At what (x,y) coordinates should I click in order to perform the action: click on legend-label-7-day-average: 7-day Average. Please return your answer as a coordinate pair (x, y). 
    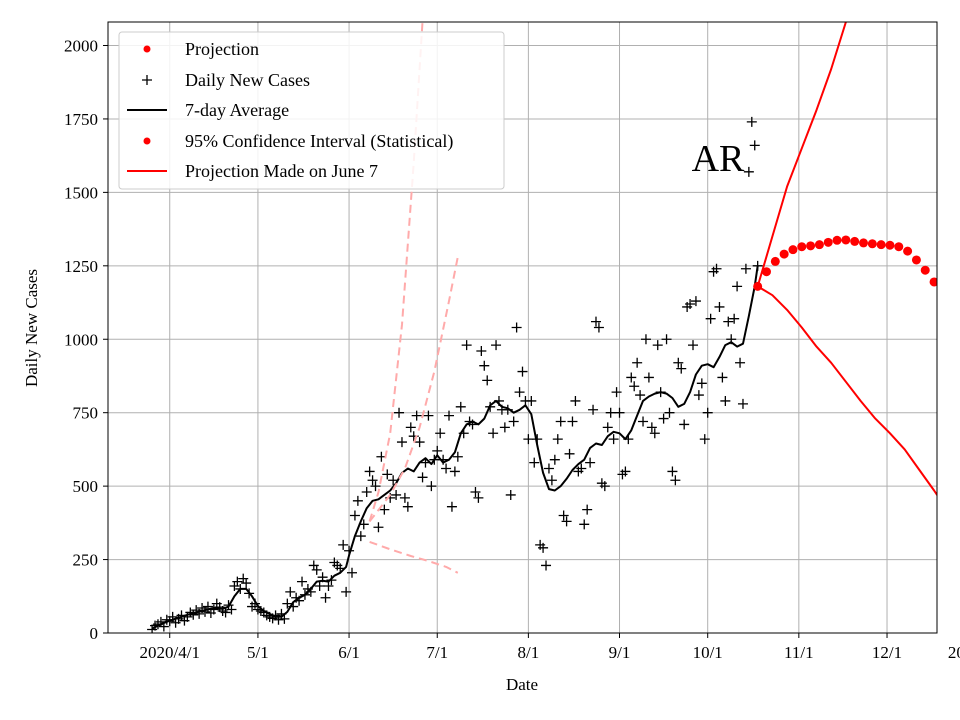
    Looking at the image, I should click on (237, 110).